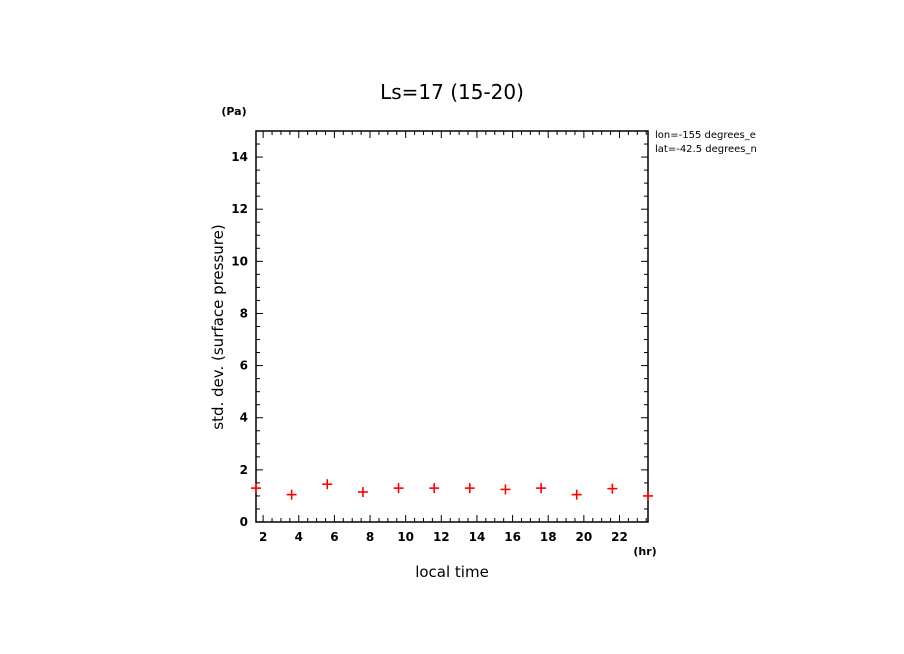  Describe the element at coordinates (244, 366) in the screenshot. I see `y-tick-label: 6` at that location.